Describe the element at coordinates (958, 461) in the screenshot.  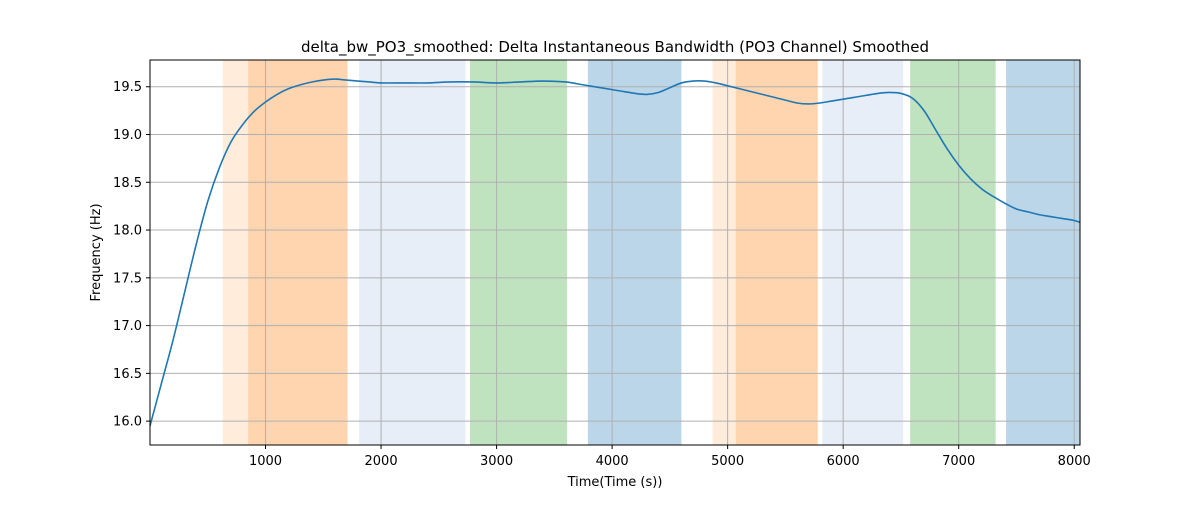
I see `x-tick-label-7: 7000` at that location.